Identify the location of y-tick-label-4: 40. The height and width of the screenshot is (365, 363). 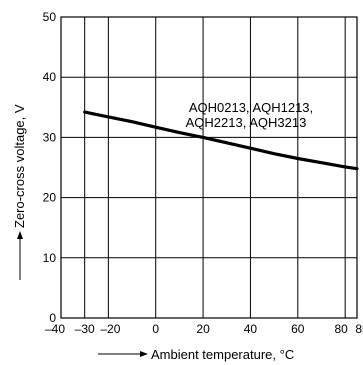
(50, 77).